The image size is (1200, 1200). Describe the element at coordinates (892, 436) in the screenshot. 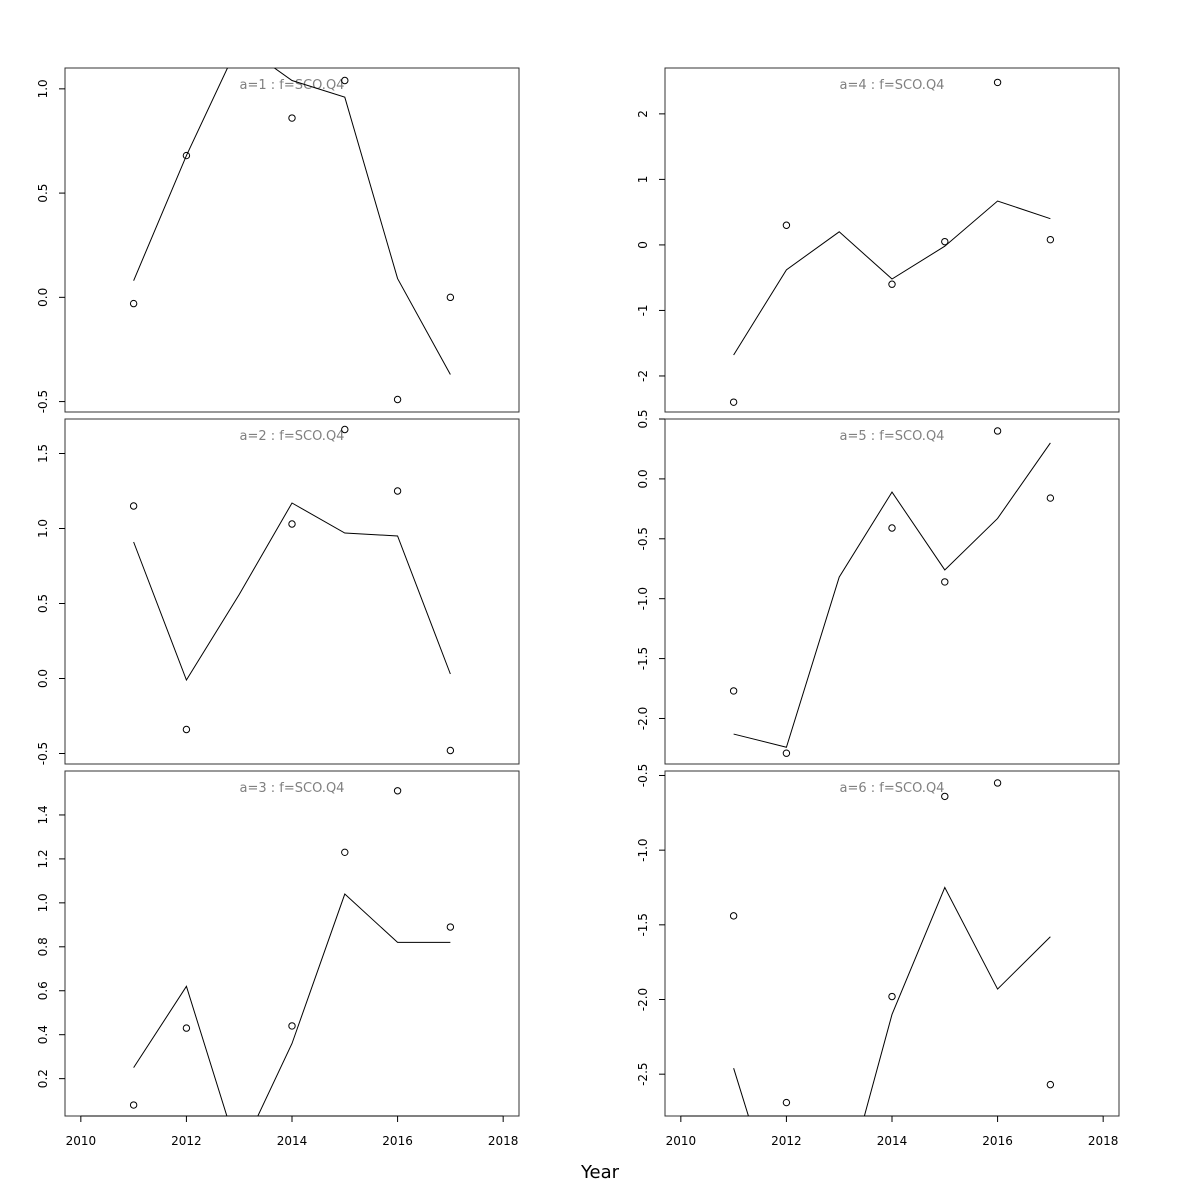

I see `panel-title: a=5 : f=SCO.Q4` at that location.